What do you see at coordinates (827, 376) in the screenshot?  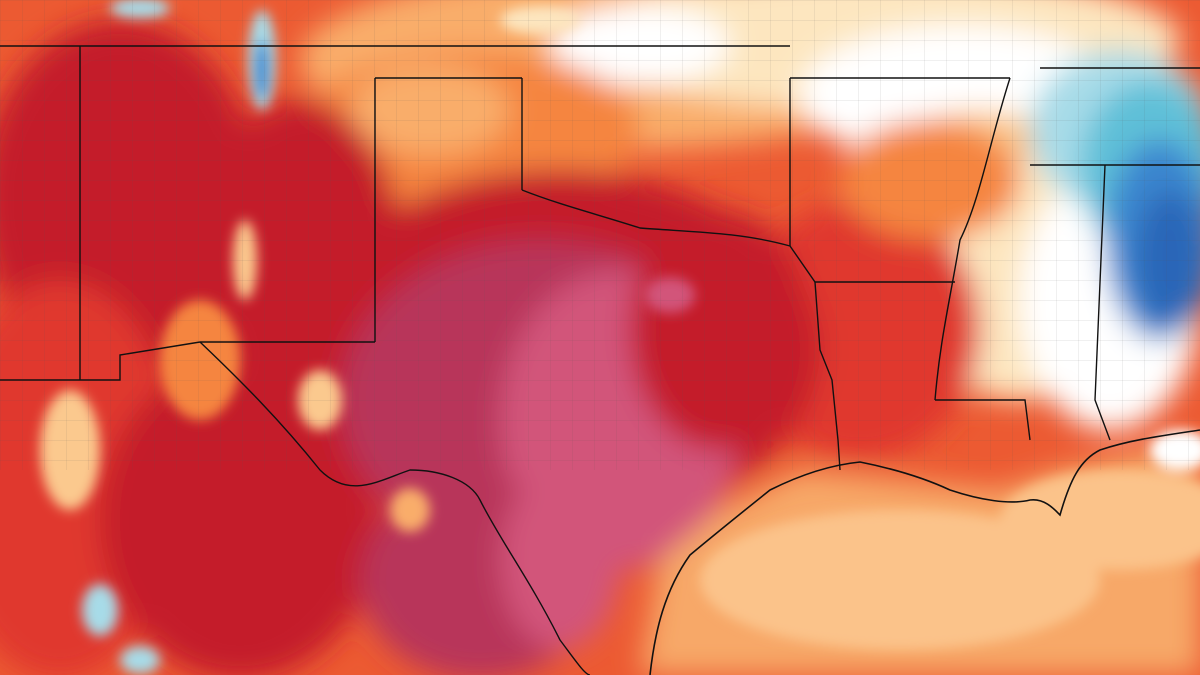 I see `border-texas-louisiana` at bounding box center [827, 376].